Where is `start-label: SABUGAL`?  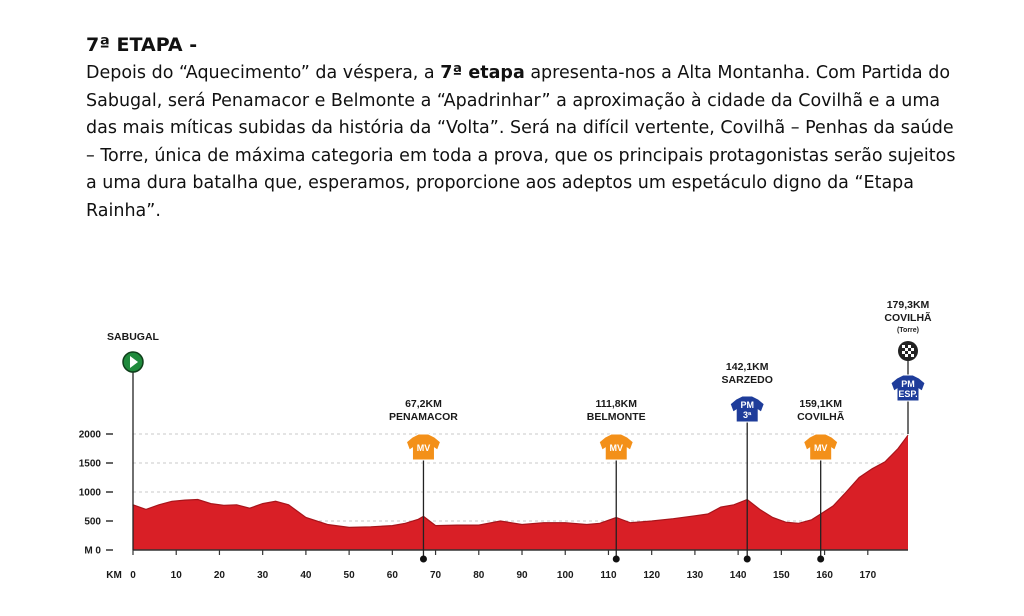 start-label: SABUGAL is located at coordinates (133, 337).